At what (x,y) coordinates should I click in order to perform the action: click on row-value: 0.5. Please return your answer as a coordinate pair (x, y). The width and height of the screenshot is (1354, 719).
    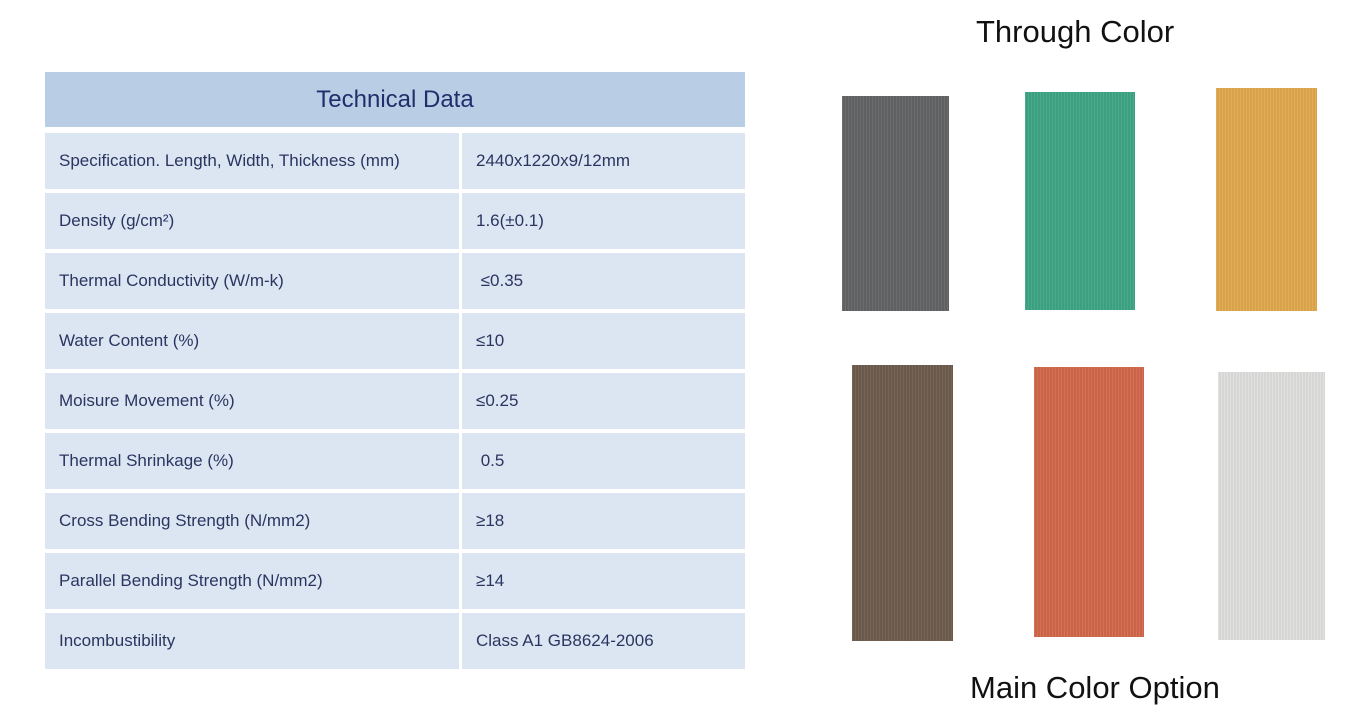
    Looking at the image, I should click on (603, 461).